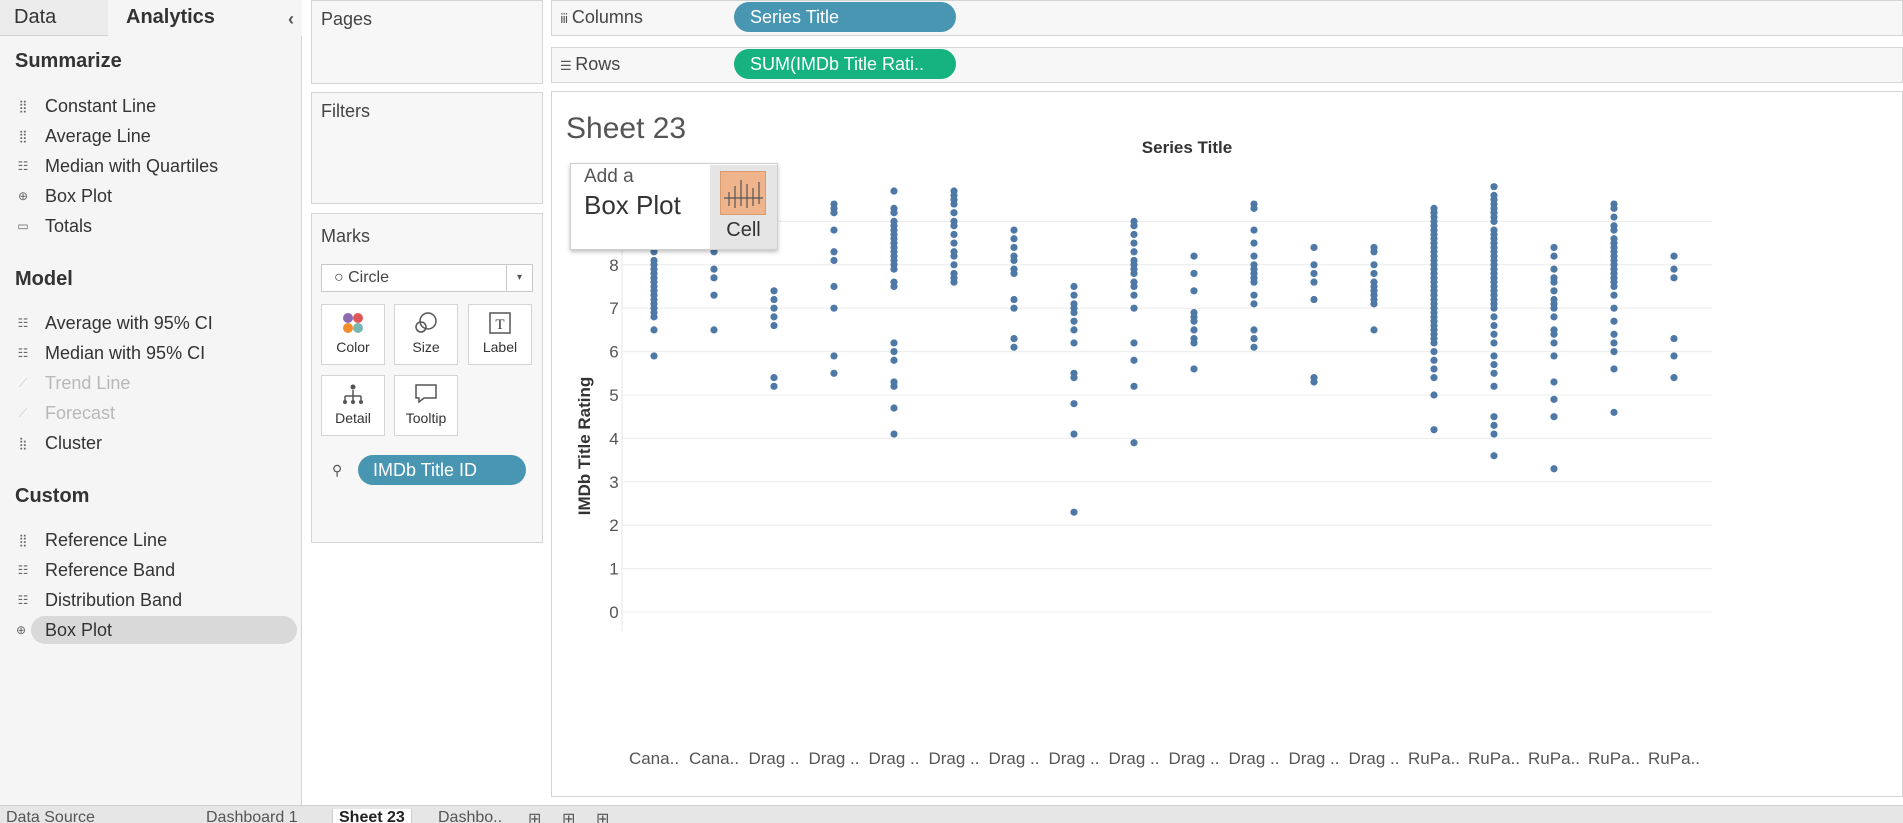  Describe the element at coordinates (23, 570) in the screenshot. I see `reference-band-icon: ☷` at that location.